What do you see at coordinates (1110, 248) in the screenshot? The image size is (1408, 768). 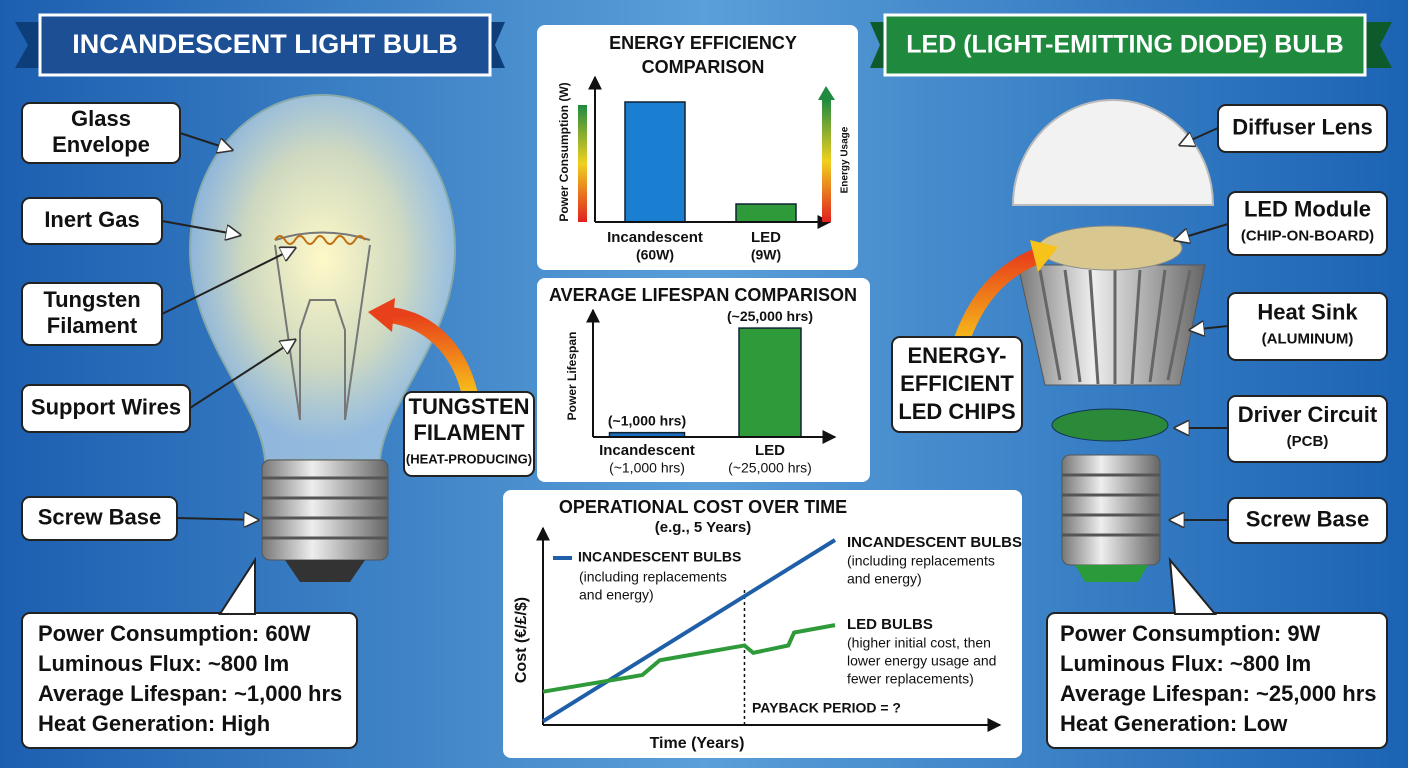 I see `led-module` at bounding box center [1110, 248].